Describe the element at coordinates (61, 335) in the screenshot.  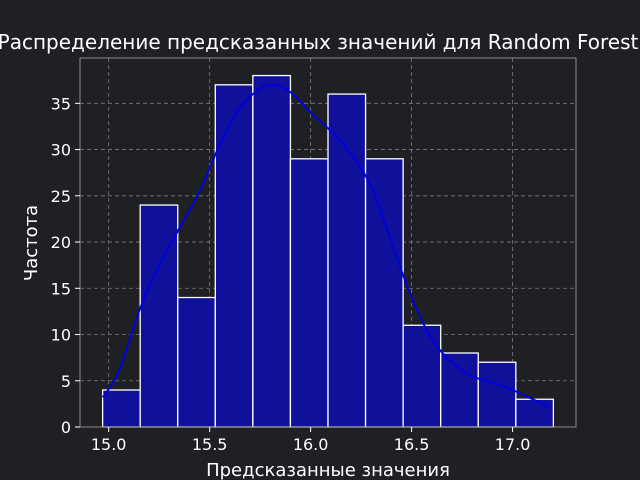
I see `y-tick-label-2: 10` at that location.